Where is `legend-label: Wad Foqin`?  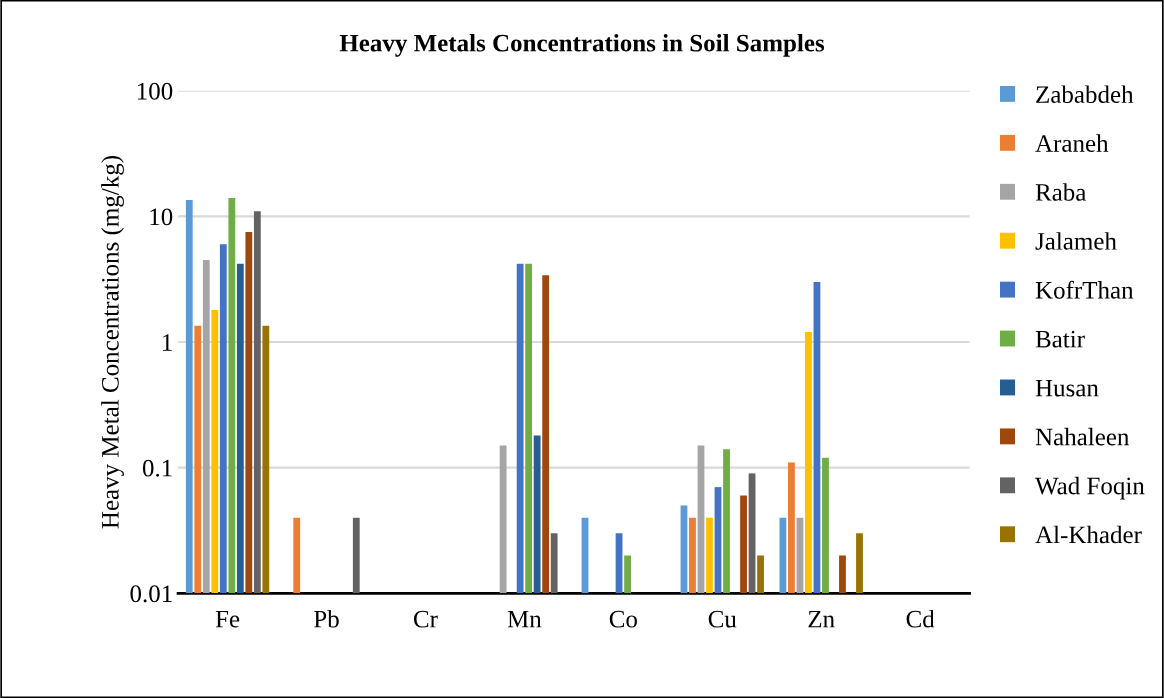
legend-label: Wad Foqin is located at coordinates (1090, 488).